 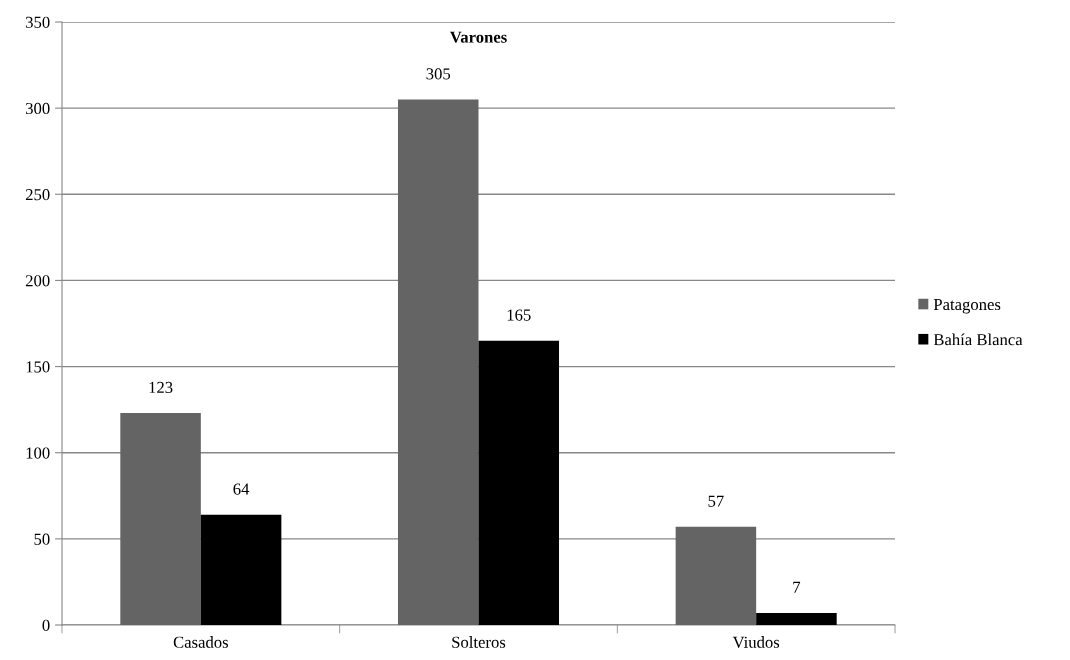 What do you see at coordinates (37, 281) in the screenshot?
I see `y-tick-label: 200` at bounding box center [37, 281].